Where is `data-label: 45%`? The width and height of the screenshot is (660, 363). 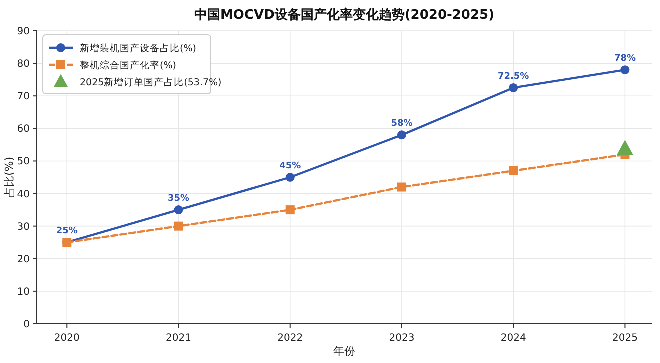 data-label: 45% is located at coordinates (291, 167).